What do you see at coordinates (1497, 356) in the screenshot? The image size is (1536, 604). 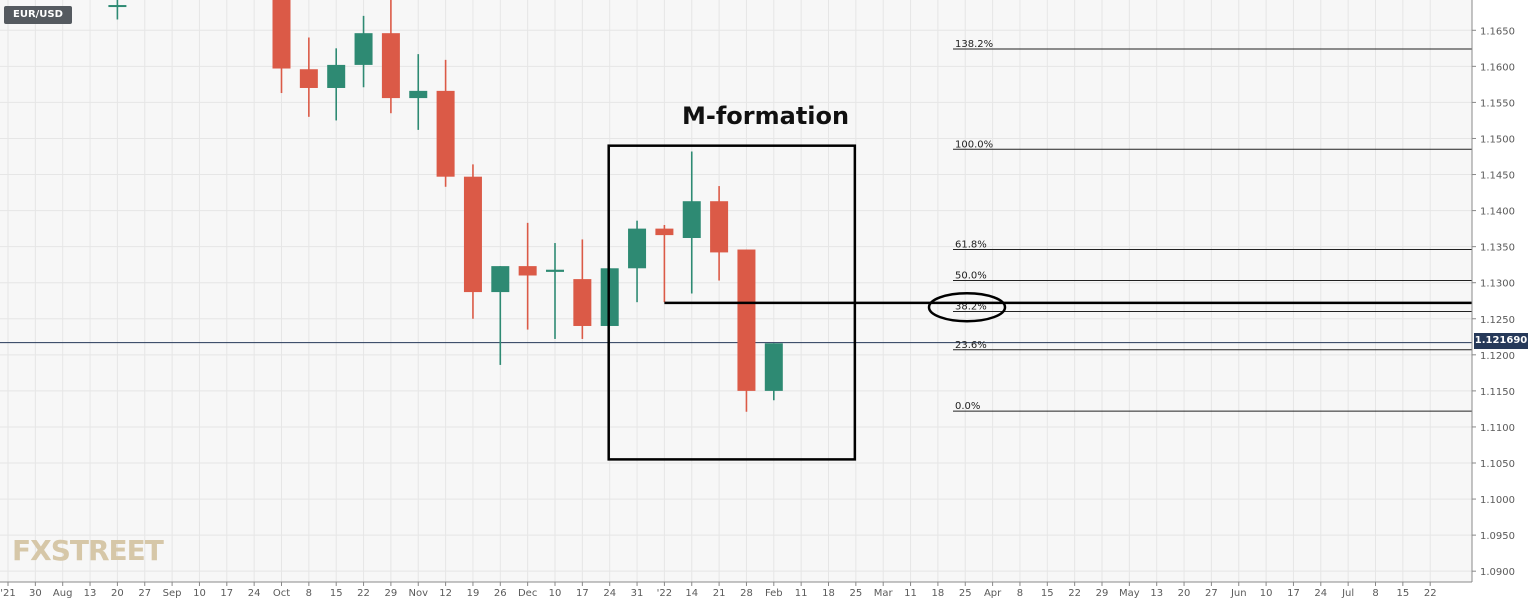 I see `y-tick-label: 1.1200` at bounding box center [1497, 356].